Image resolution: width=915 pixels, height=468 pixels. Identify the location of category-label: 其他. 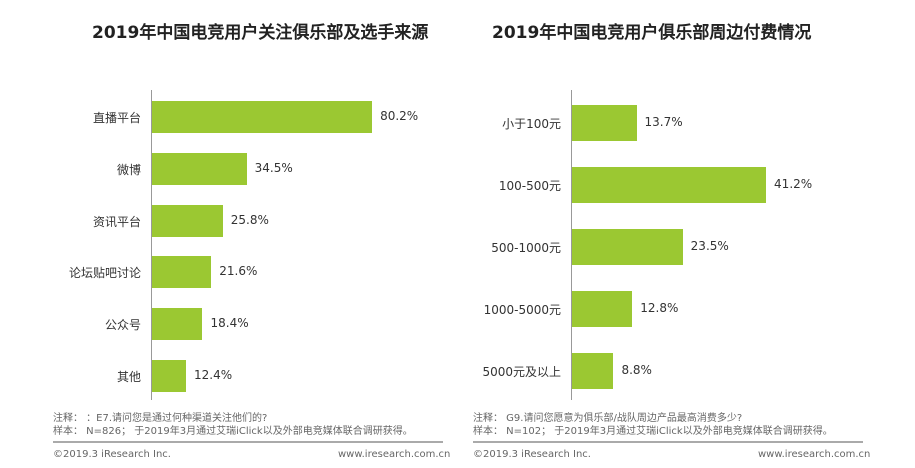
(128, 377).